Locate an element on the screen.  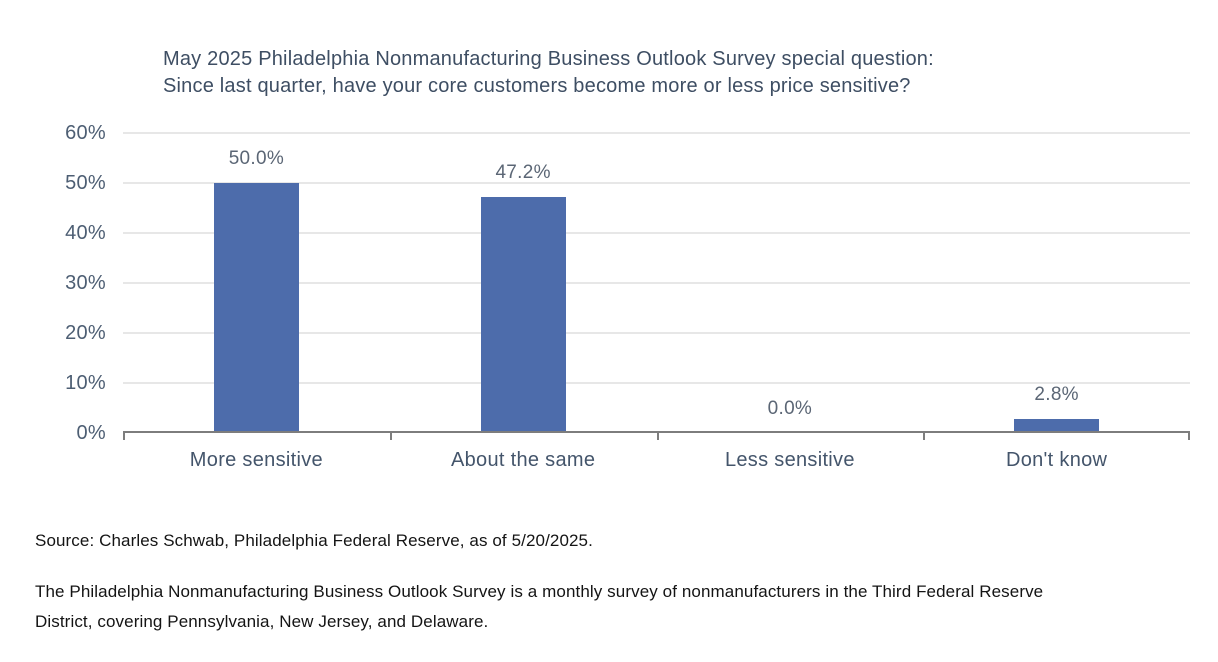
x-axis-category-label: About the same is located at coordinates (523, 460).